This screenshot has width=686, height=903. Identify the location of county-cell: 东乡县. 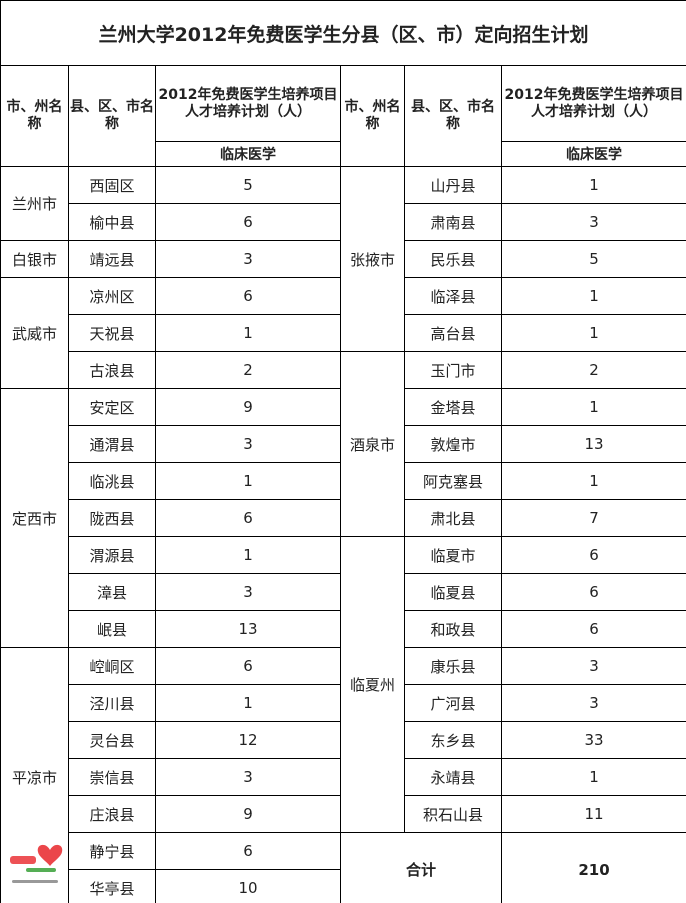
(453, 740).